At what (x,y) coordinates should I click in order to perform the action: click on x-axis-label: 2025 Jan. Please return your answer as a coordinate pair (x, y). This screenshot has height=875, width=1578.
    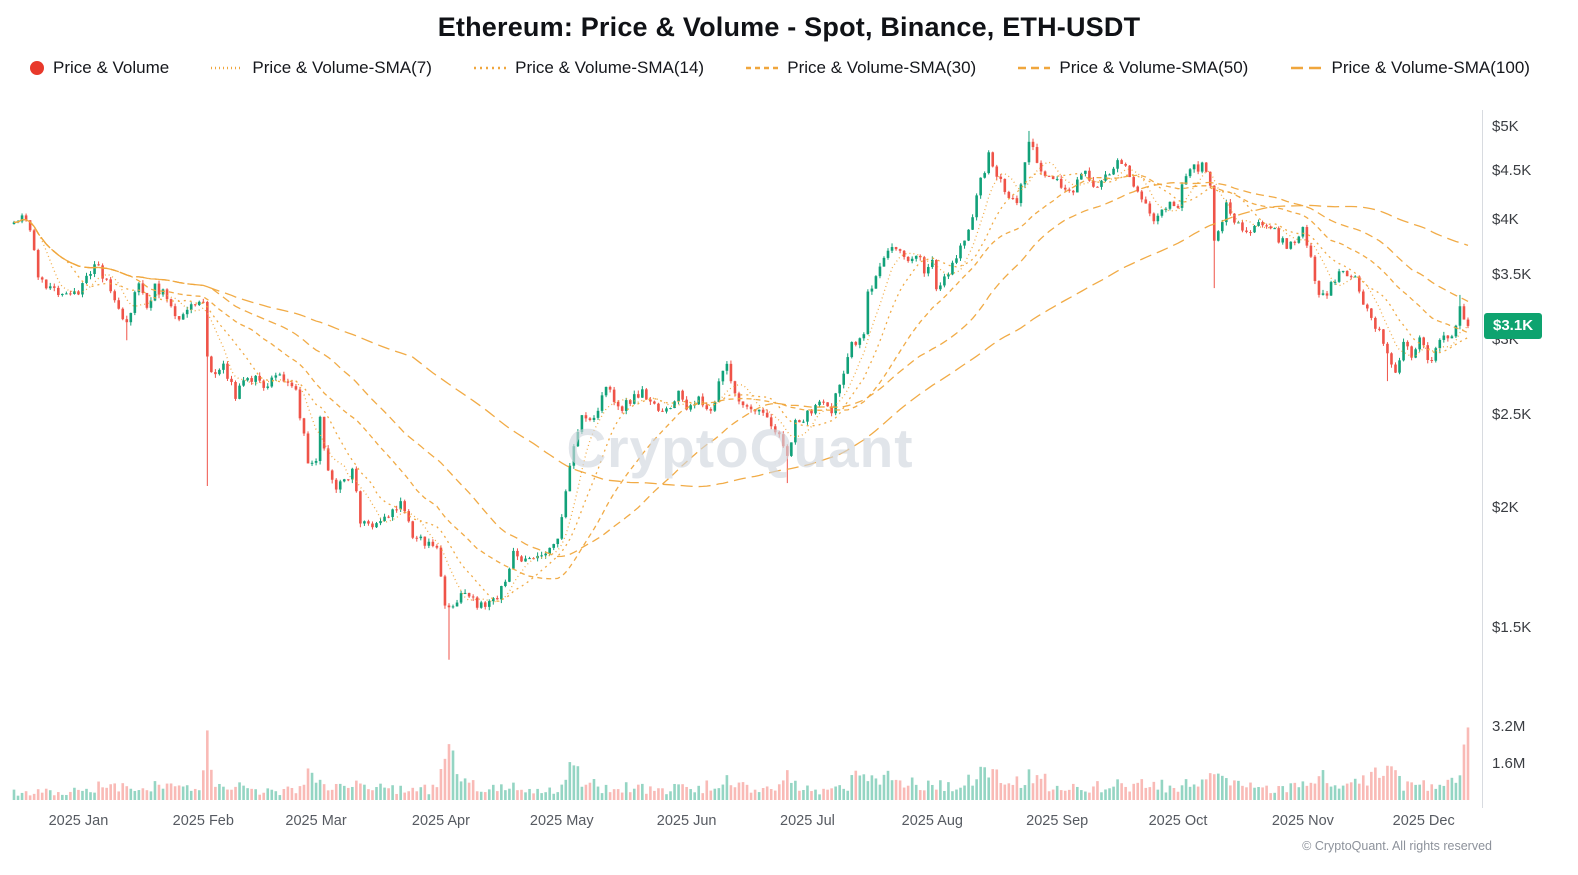
    Looking at the image, I should click on (78, 821).